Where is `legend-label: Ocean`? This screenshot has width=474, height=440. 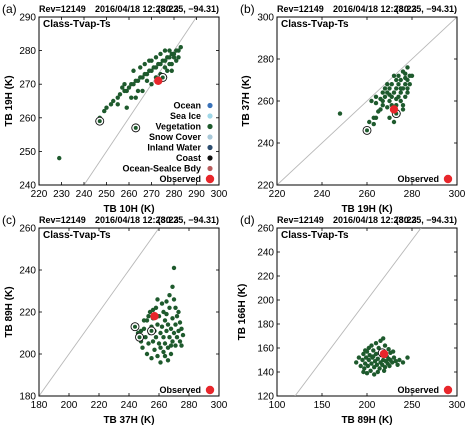
legend-label: Ocean is located at coordinates (187, 106).